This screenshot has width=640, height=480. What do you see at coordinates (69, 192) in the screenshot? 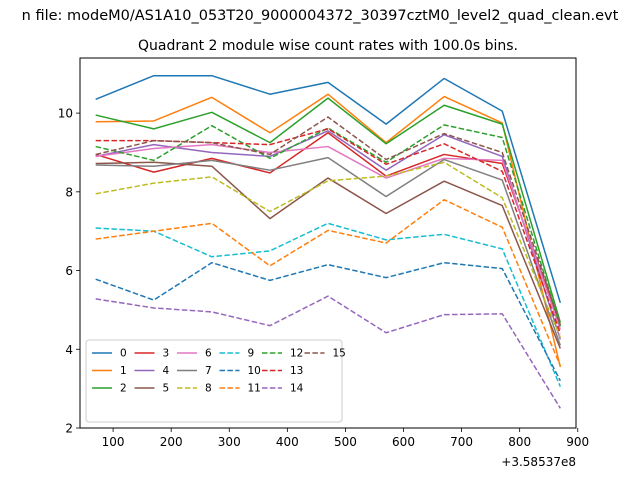
I see `y-tick-label: 8` at bounding box center [69, 192].